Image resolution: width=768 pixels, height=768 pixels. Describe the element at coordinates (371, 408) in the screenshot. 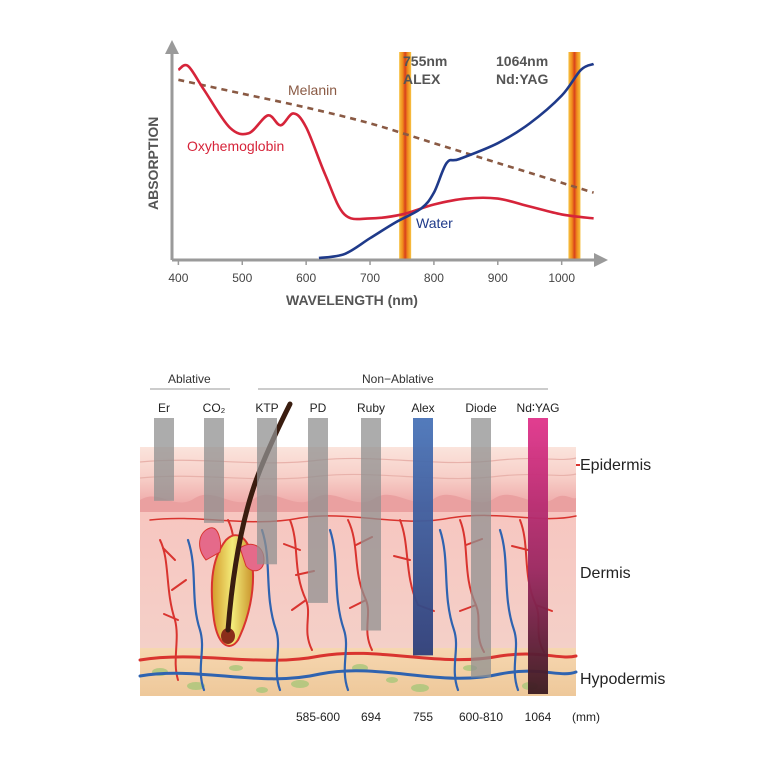

I see `laser-name-label: Ruby` at that location.